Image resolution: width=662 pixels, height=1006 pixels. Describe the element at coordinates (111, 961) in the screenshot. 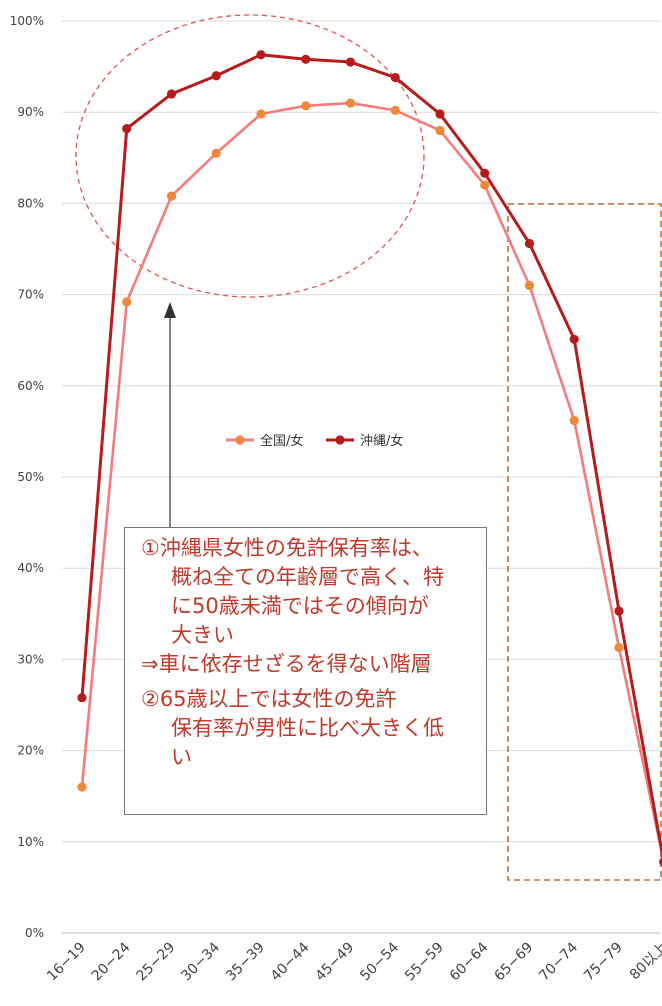

I see `x-tick-label: 20−24` at that location.